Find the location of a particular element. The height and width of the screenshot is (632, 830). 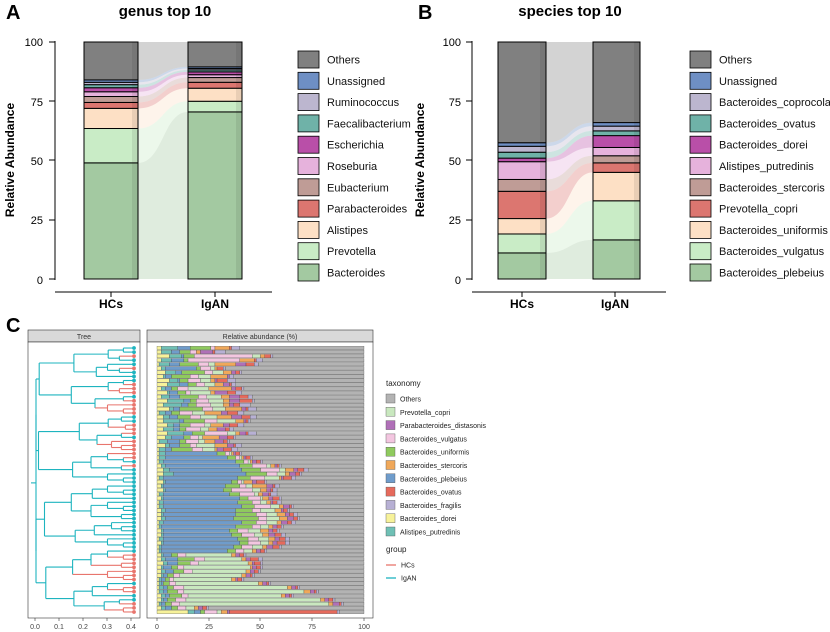

bar-tick: 0 is located at coordinates (157, 627).